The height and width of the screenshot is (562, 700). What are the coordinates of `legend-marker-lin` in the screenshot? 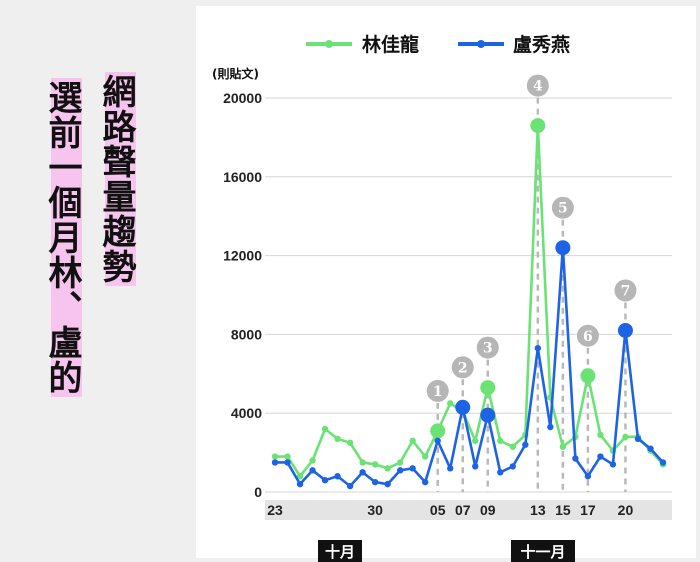 It's located at (329, 44).